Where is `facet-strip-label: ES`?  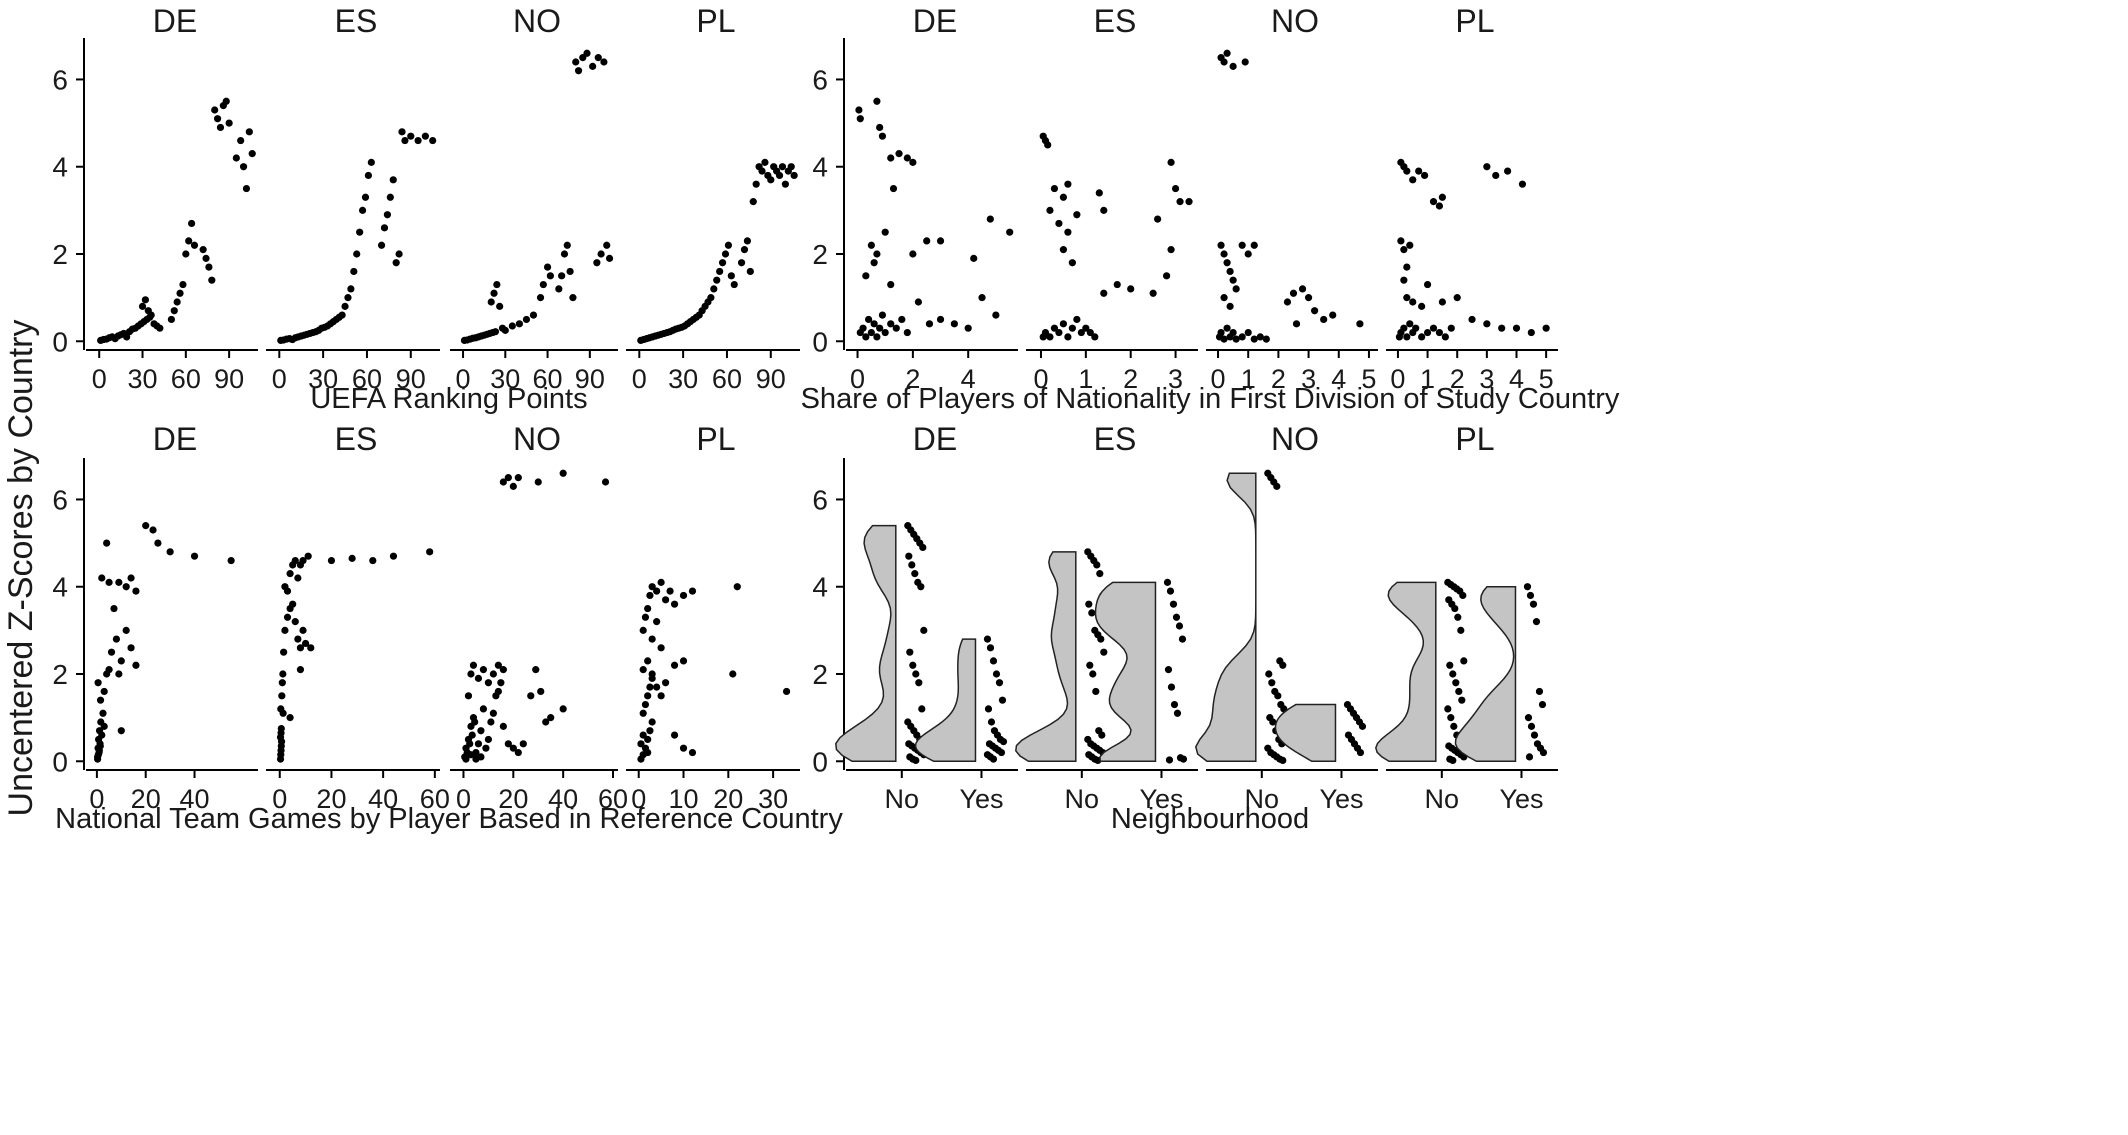 facet-strip-label: ES is located at coordinates (356, 21).